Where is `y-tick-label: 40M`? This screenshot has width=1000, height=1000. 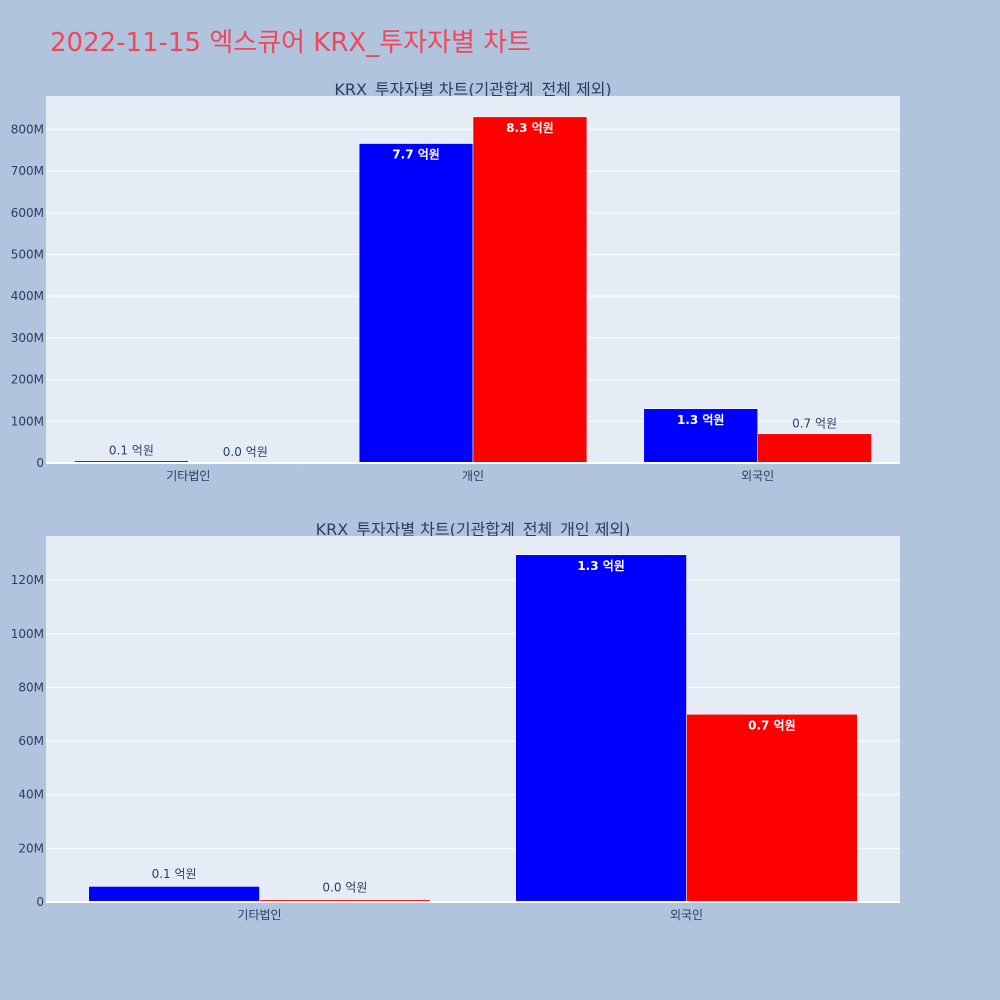
y-tick-label: 40M is located at coordinates (31, 795).